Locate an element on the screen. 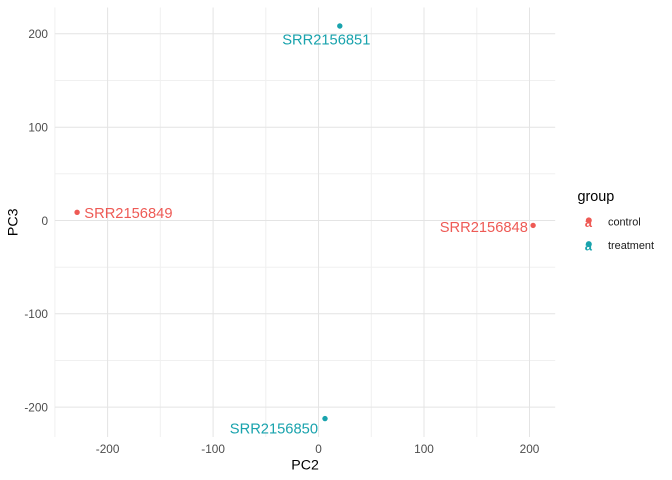 The image size is (672, 480). svg-text: SRR2156849 is located at coordinates (128, 214).